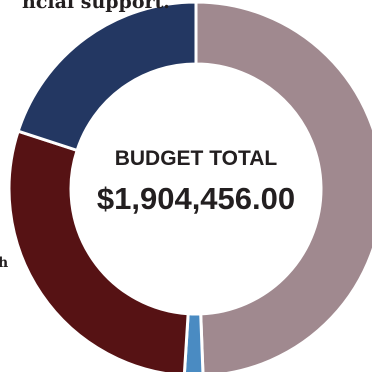 The image size is (372, 372). I want to click on center-label: BUDGET TOTAL, so click(196, 158).